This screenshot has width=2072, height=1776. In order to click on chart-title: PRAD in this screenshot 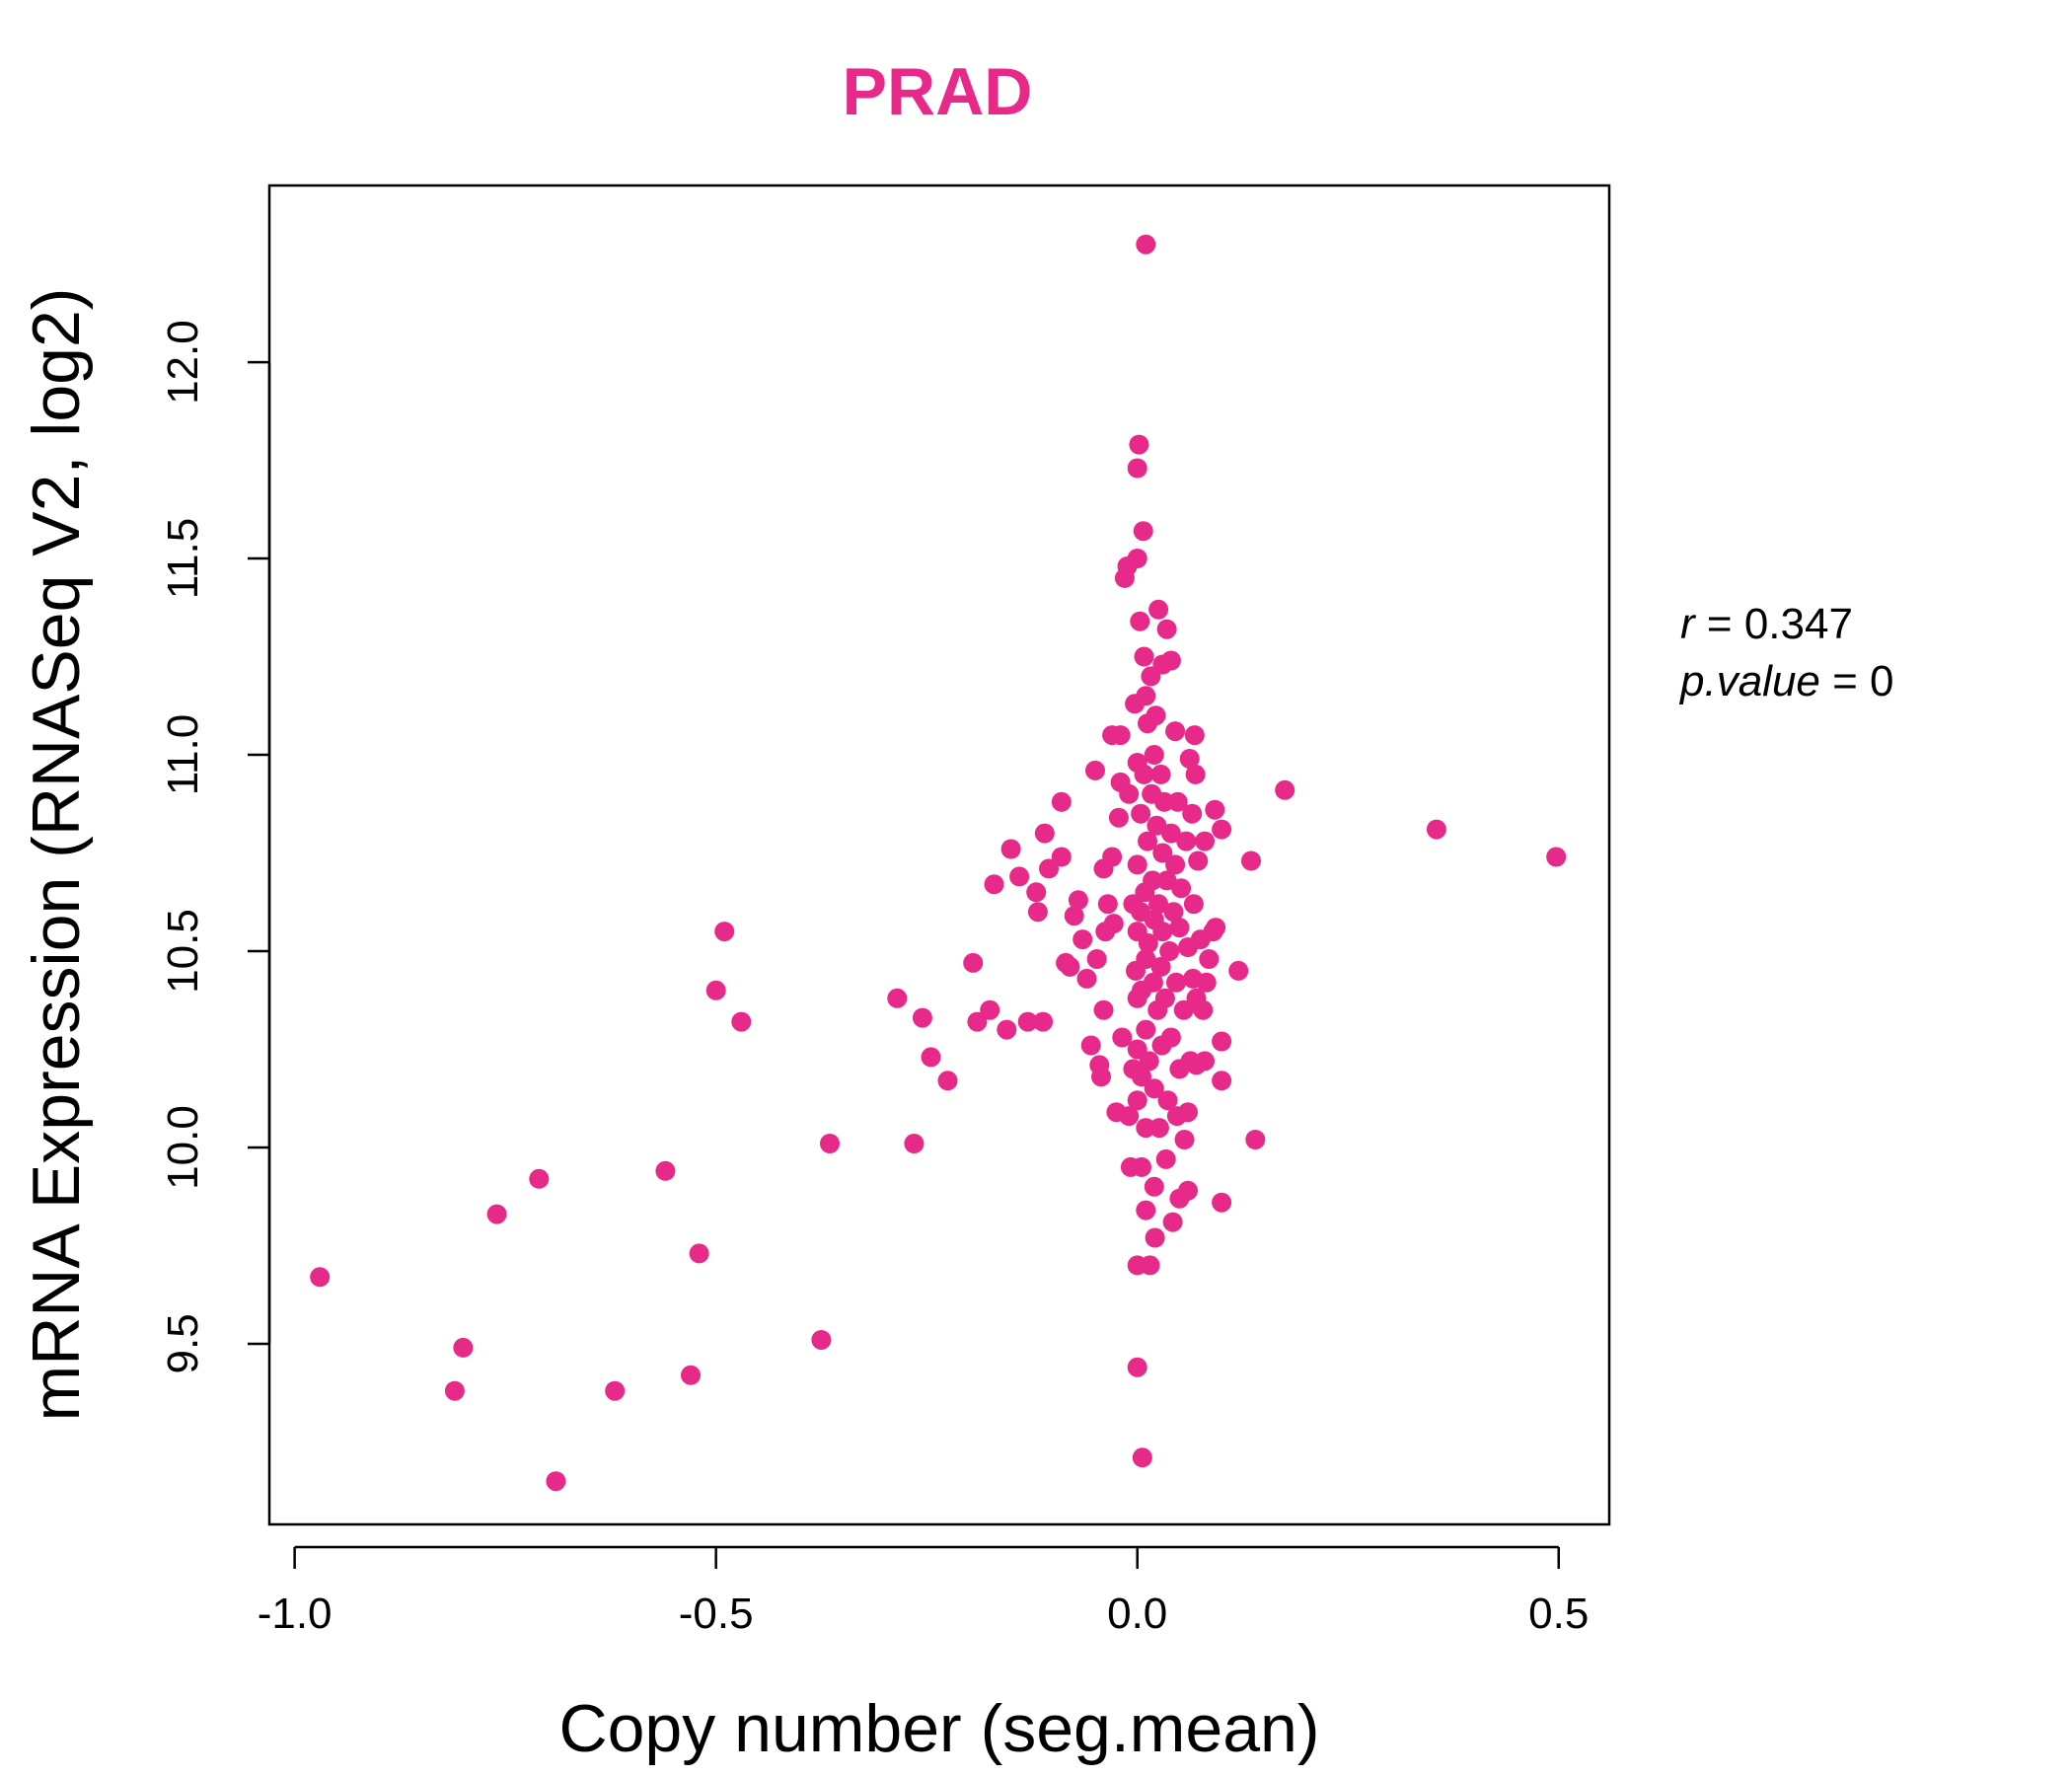, I will do `click(938, 92)`.